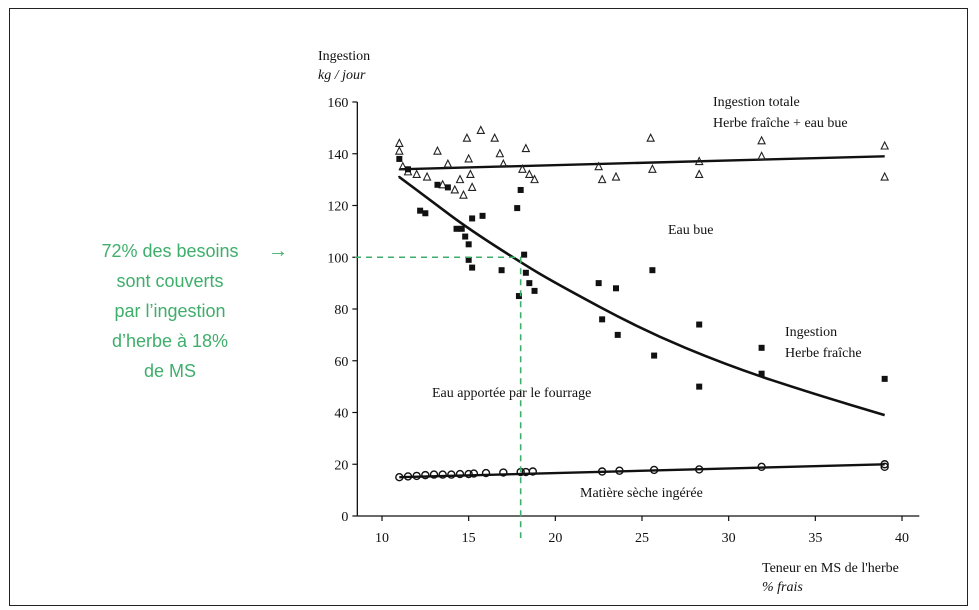  What do you see at coordinates (642, 163) in the screenshot?
I see `total-ingestion-line` at bounding box center [642, 163].